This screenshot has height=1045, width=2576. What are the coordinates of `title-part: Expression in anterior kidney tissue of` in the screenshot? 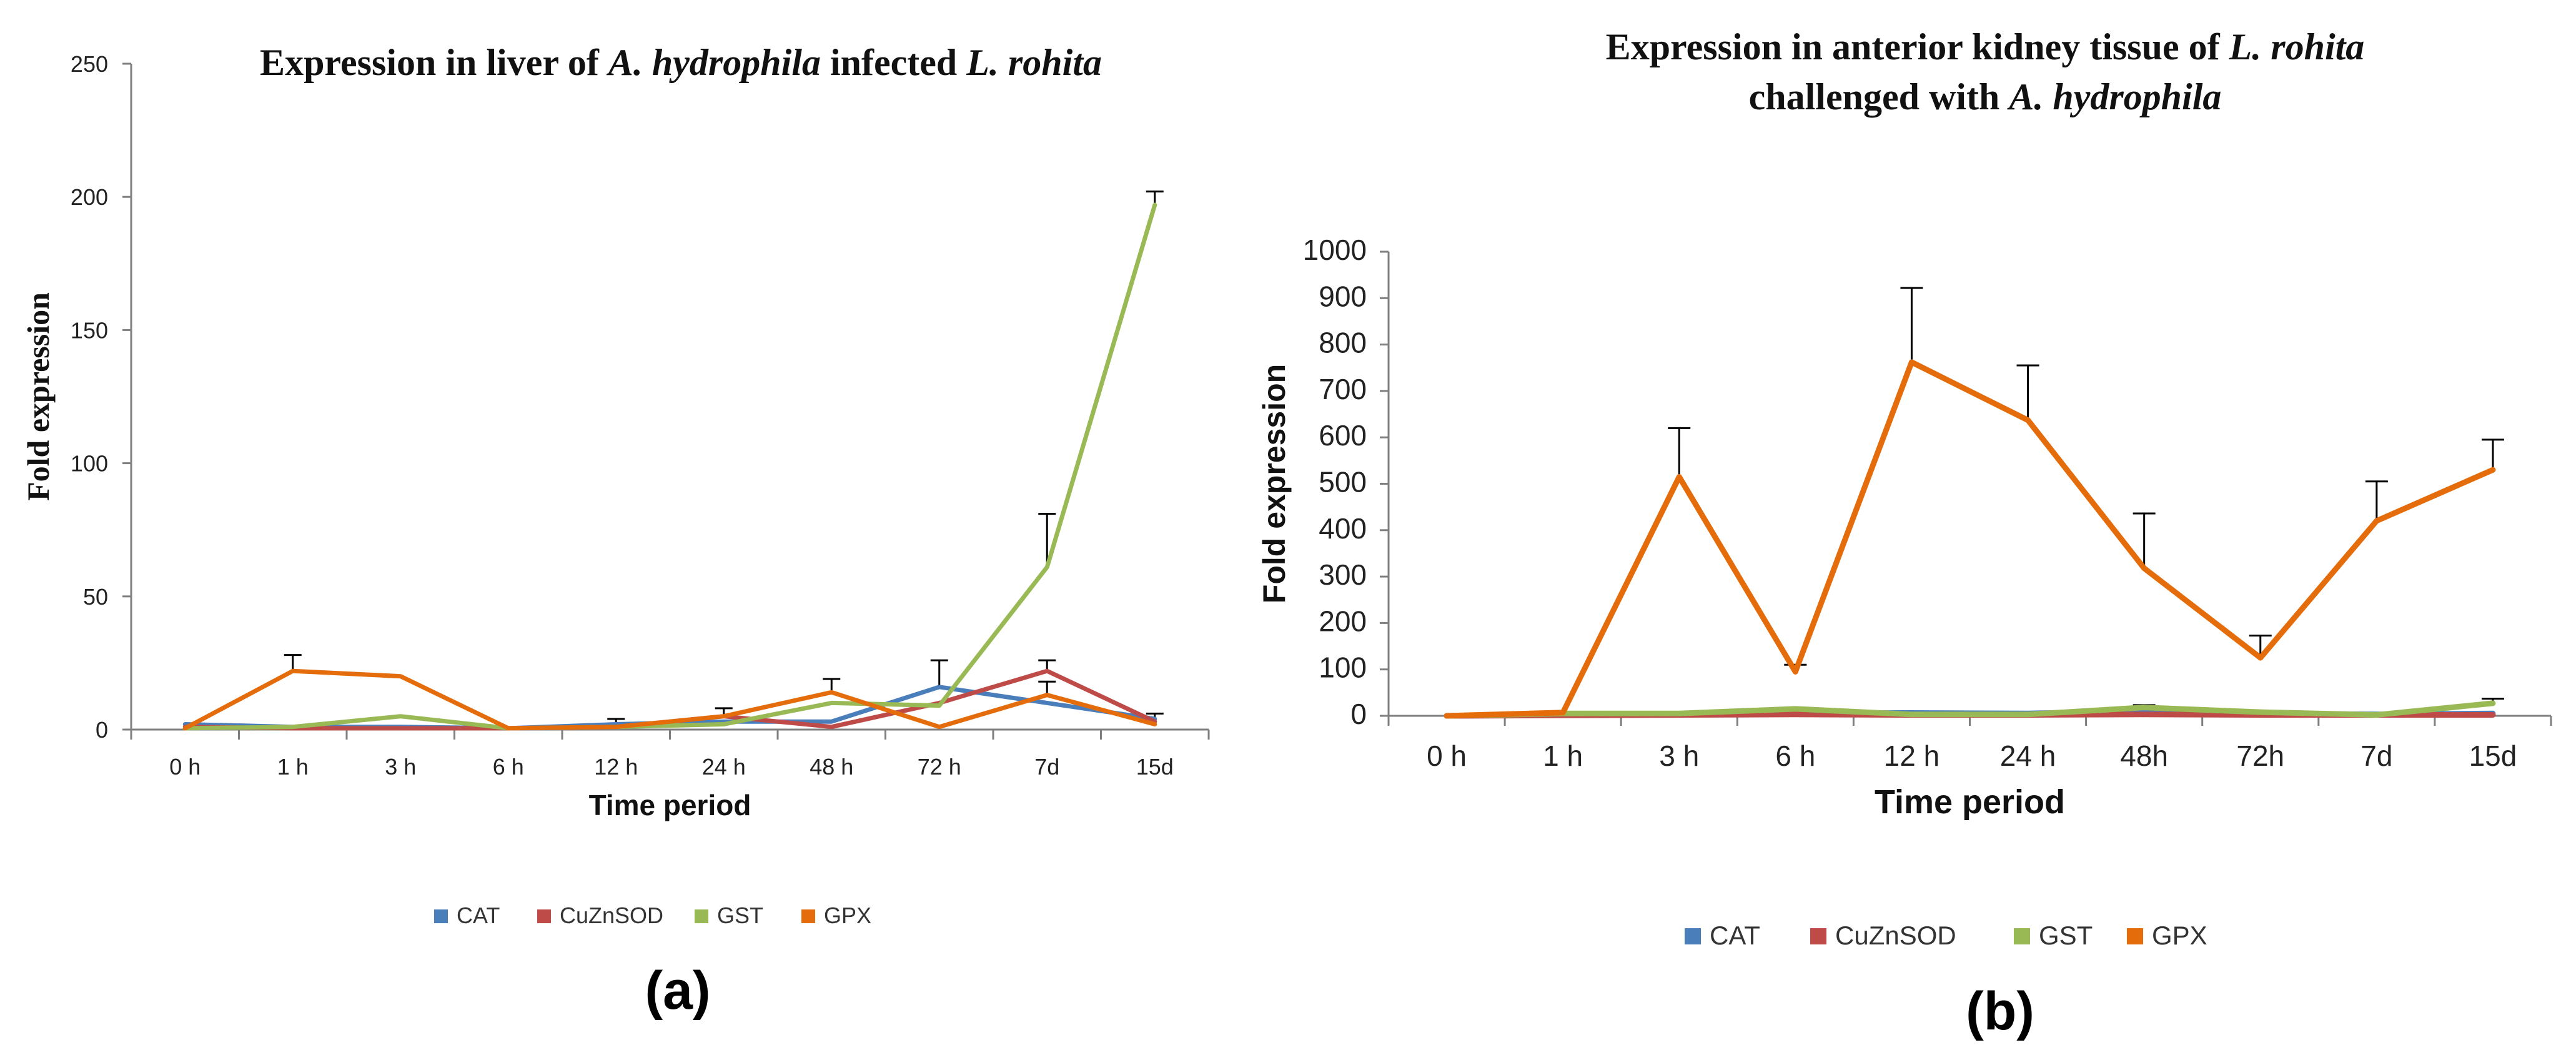 It's located at (1917, 47).